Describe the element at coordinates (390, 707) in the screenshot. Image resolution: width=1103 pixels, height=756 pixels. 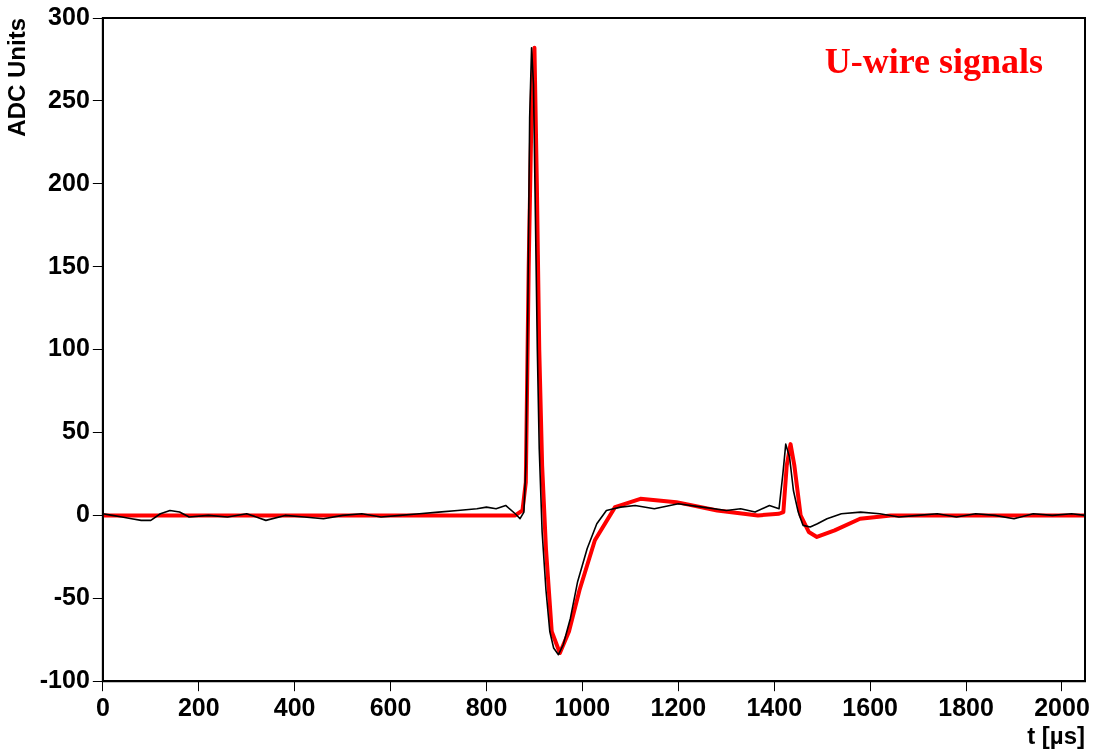
I see `x-tick-label: 600` at that location.